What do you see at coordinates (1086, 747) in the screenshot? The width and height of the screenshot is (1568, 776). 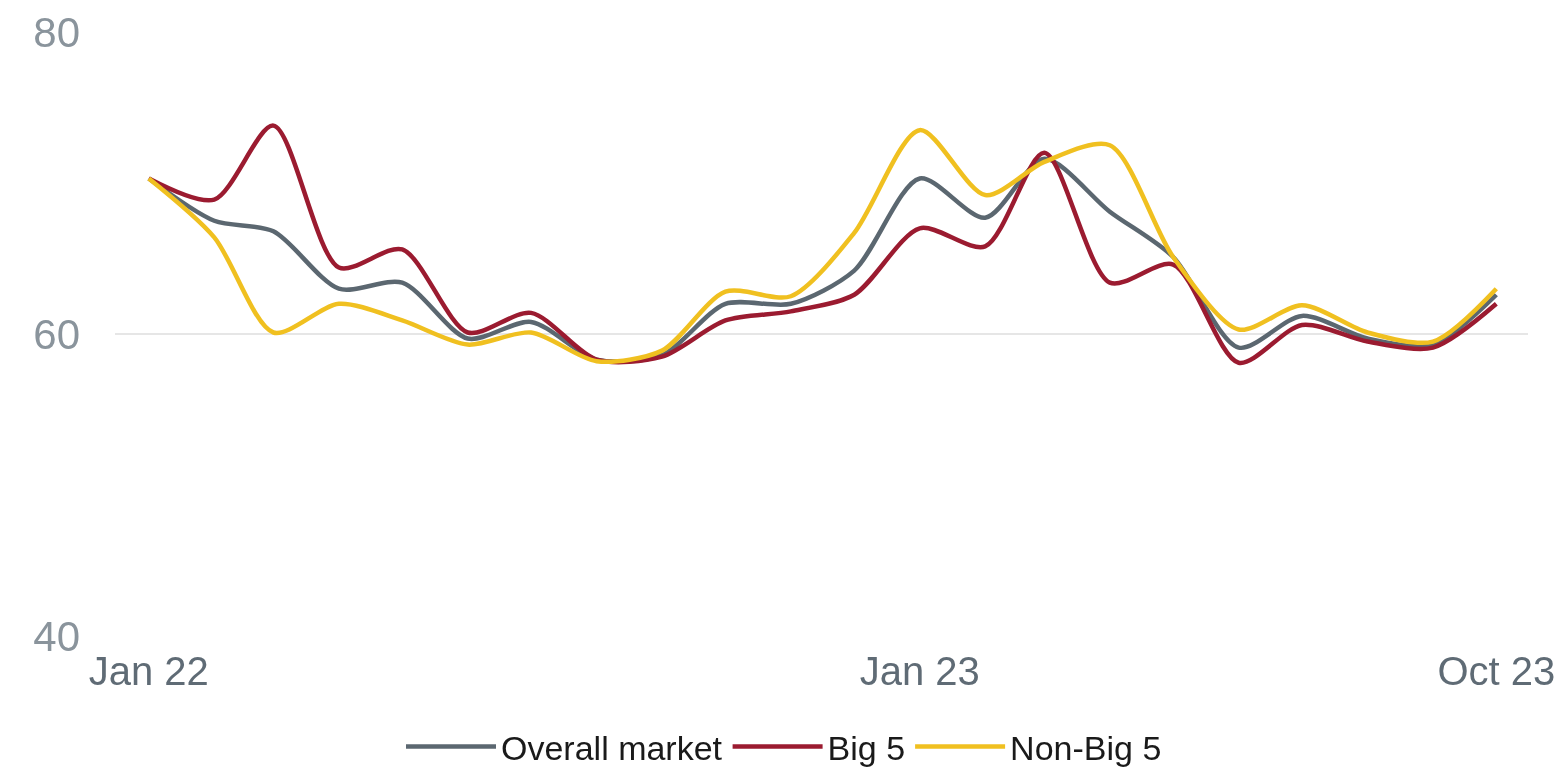 I see `legend-label: Non-Big 5` at bounding box center [1086, 747].